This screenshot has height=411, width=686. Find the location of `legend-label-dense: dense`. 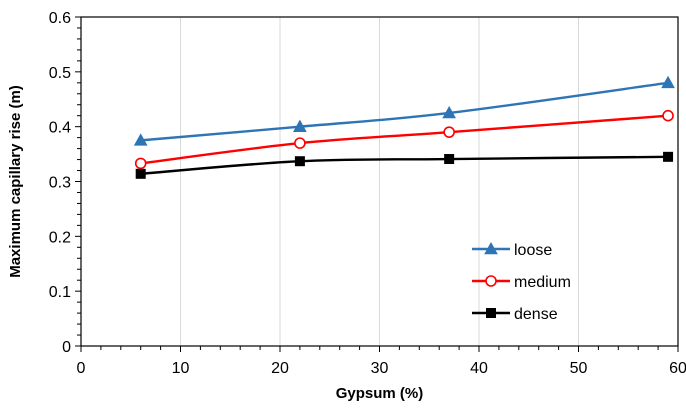

legend-label-dense: dense is located at coordinates (536, 314).